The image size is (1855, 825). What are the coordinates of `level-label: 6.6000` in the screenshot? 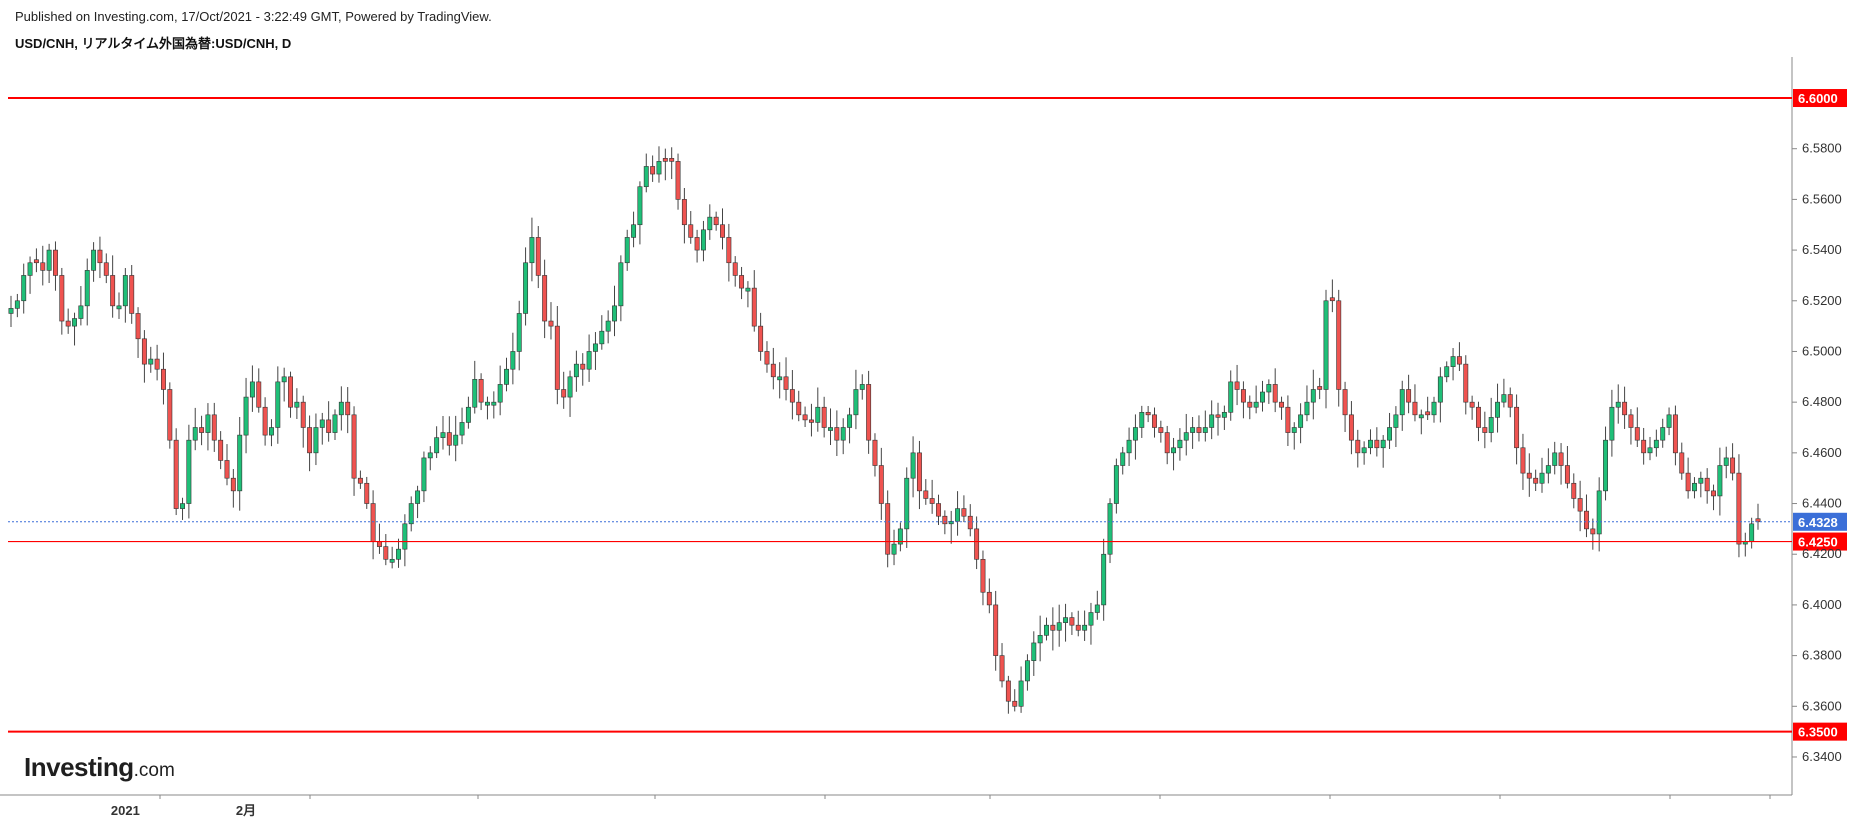 It's located at (1818, 98).